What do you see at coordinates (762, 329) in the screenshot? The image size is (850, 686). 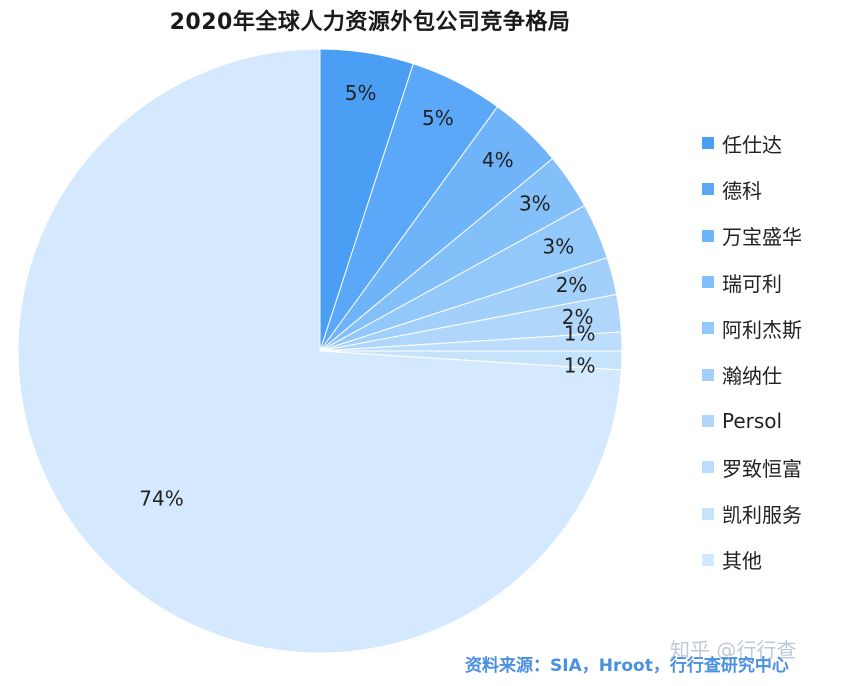 I see `legend-label: 阿利杰斯` at bounding box center [762, 329].